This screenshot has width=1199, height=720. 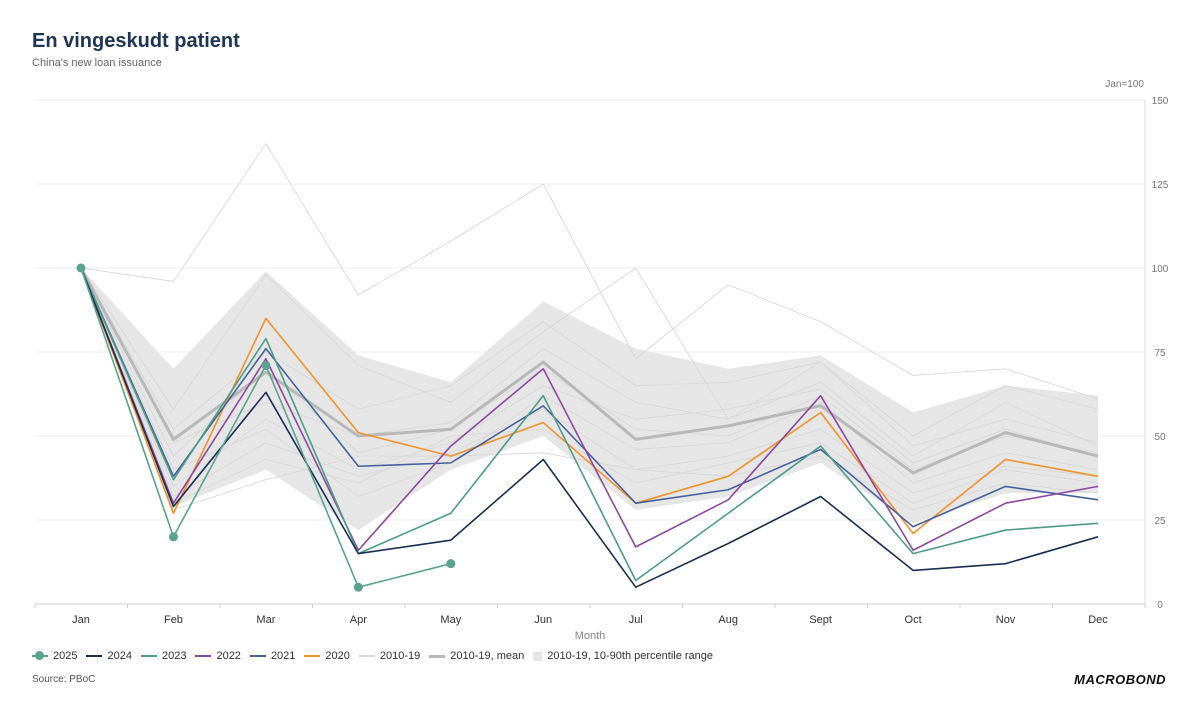 I want to click on y-tick-label: 150, so click(x=1160, y=101).